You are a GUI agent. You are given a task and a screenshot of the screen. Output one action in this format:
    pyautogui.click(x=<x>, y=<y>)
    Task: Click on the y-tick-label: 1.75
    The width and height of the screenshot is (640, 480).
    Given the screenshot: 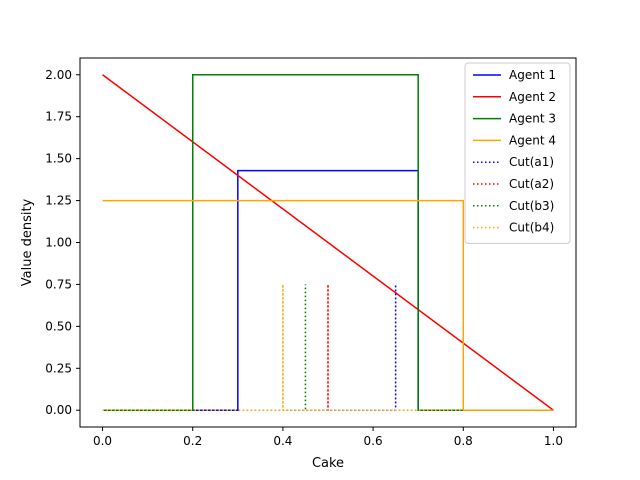 What is the action you would take?
    pyautogui.click(x=58, y=117)
    